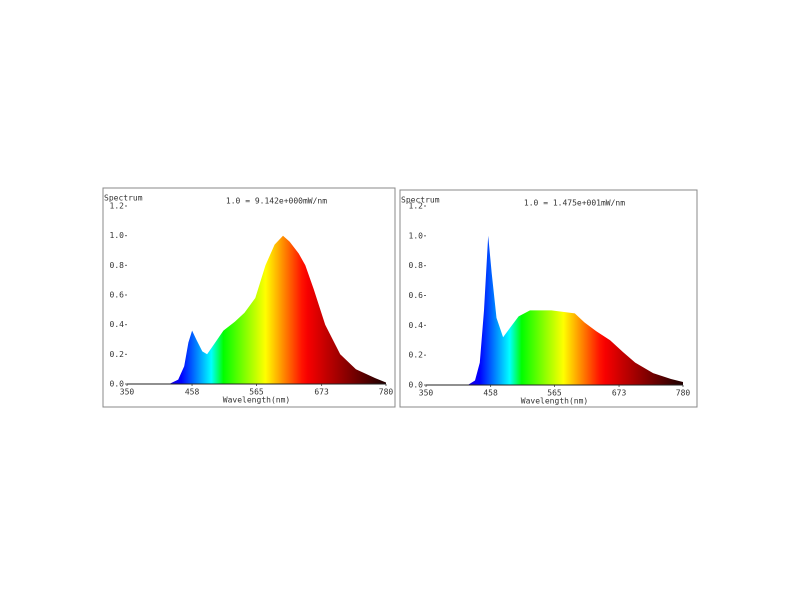 Image resolution: width=800 pixels, height=600 pixels. What do you see at coordinates (276, 201) in the screenshot?
I see `annotation: 1.0 = 9.142e+000mW/nm` at bounding box center [276, 201].